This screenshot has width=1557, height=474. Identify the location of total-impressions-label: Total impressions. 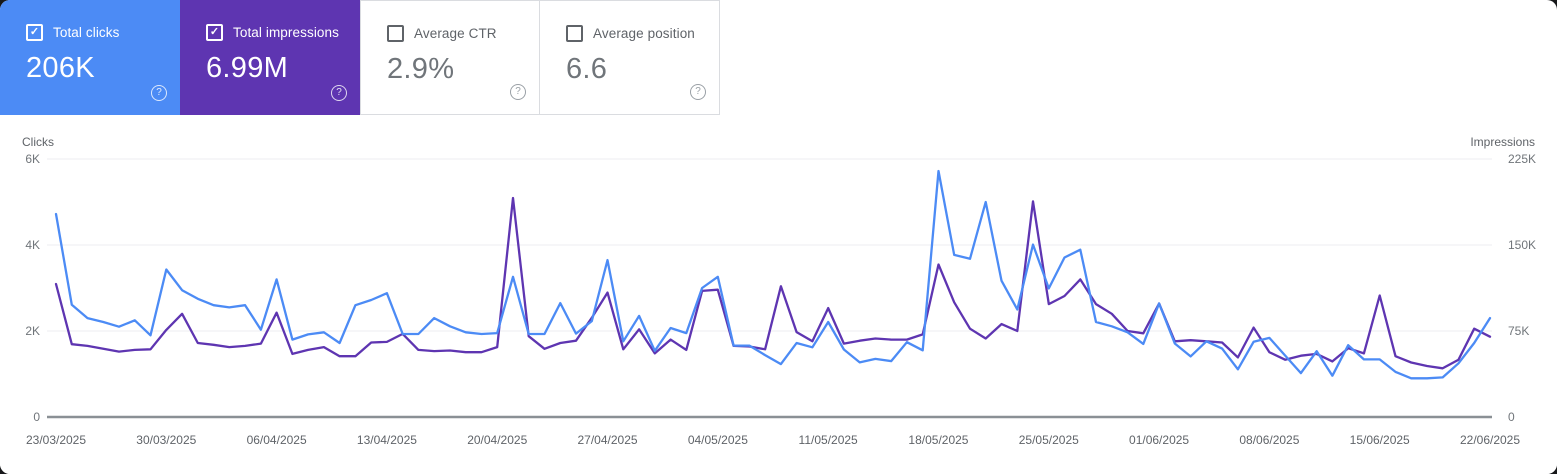
(286, 32).